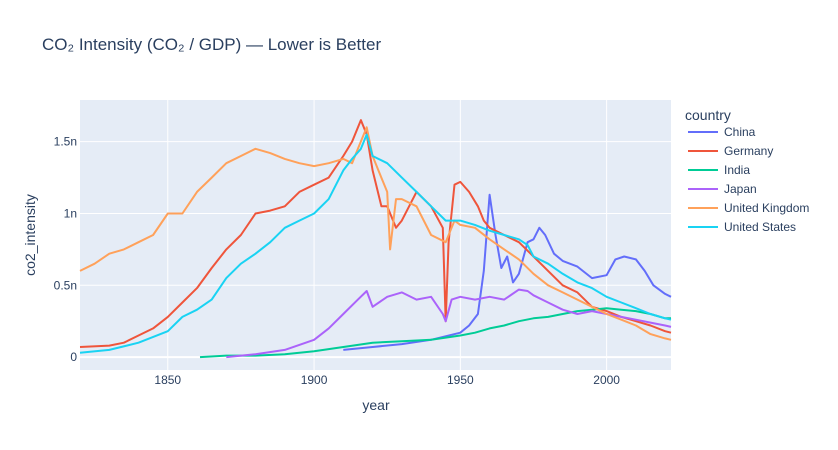 This screenshot has height=450, width=838. What do you see at coordinates (376, 405) in the screenshot?
I see `x-axis-title: year` at bounding box center [376, 405].